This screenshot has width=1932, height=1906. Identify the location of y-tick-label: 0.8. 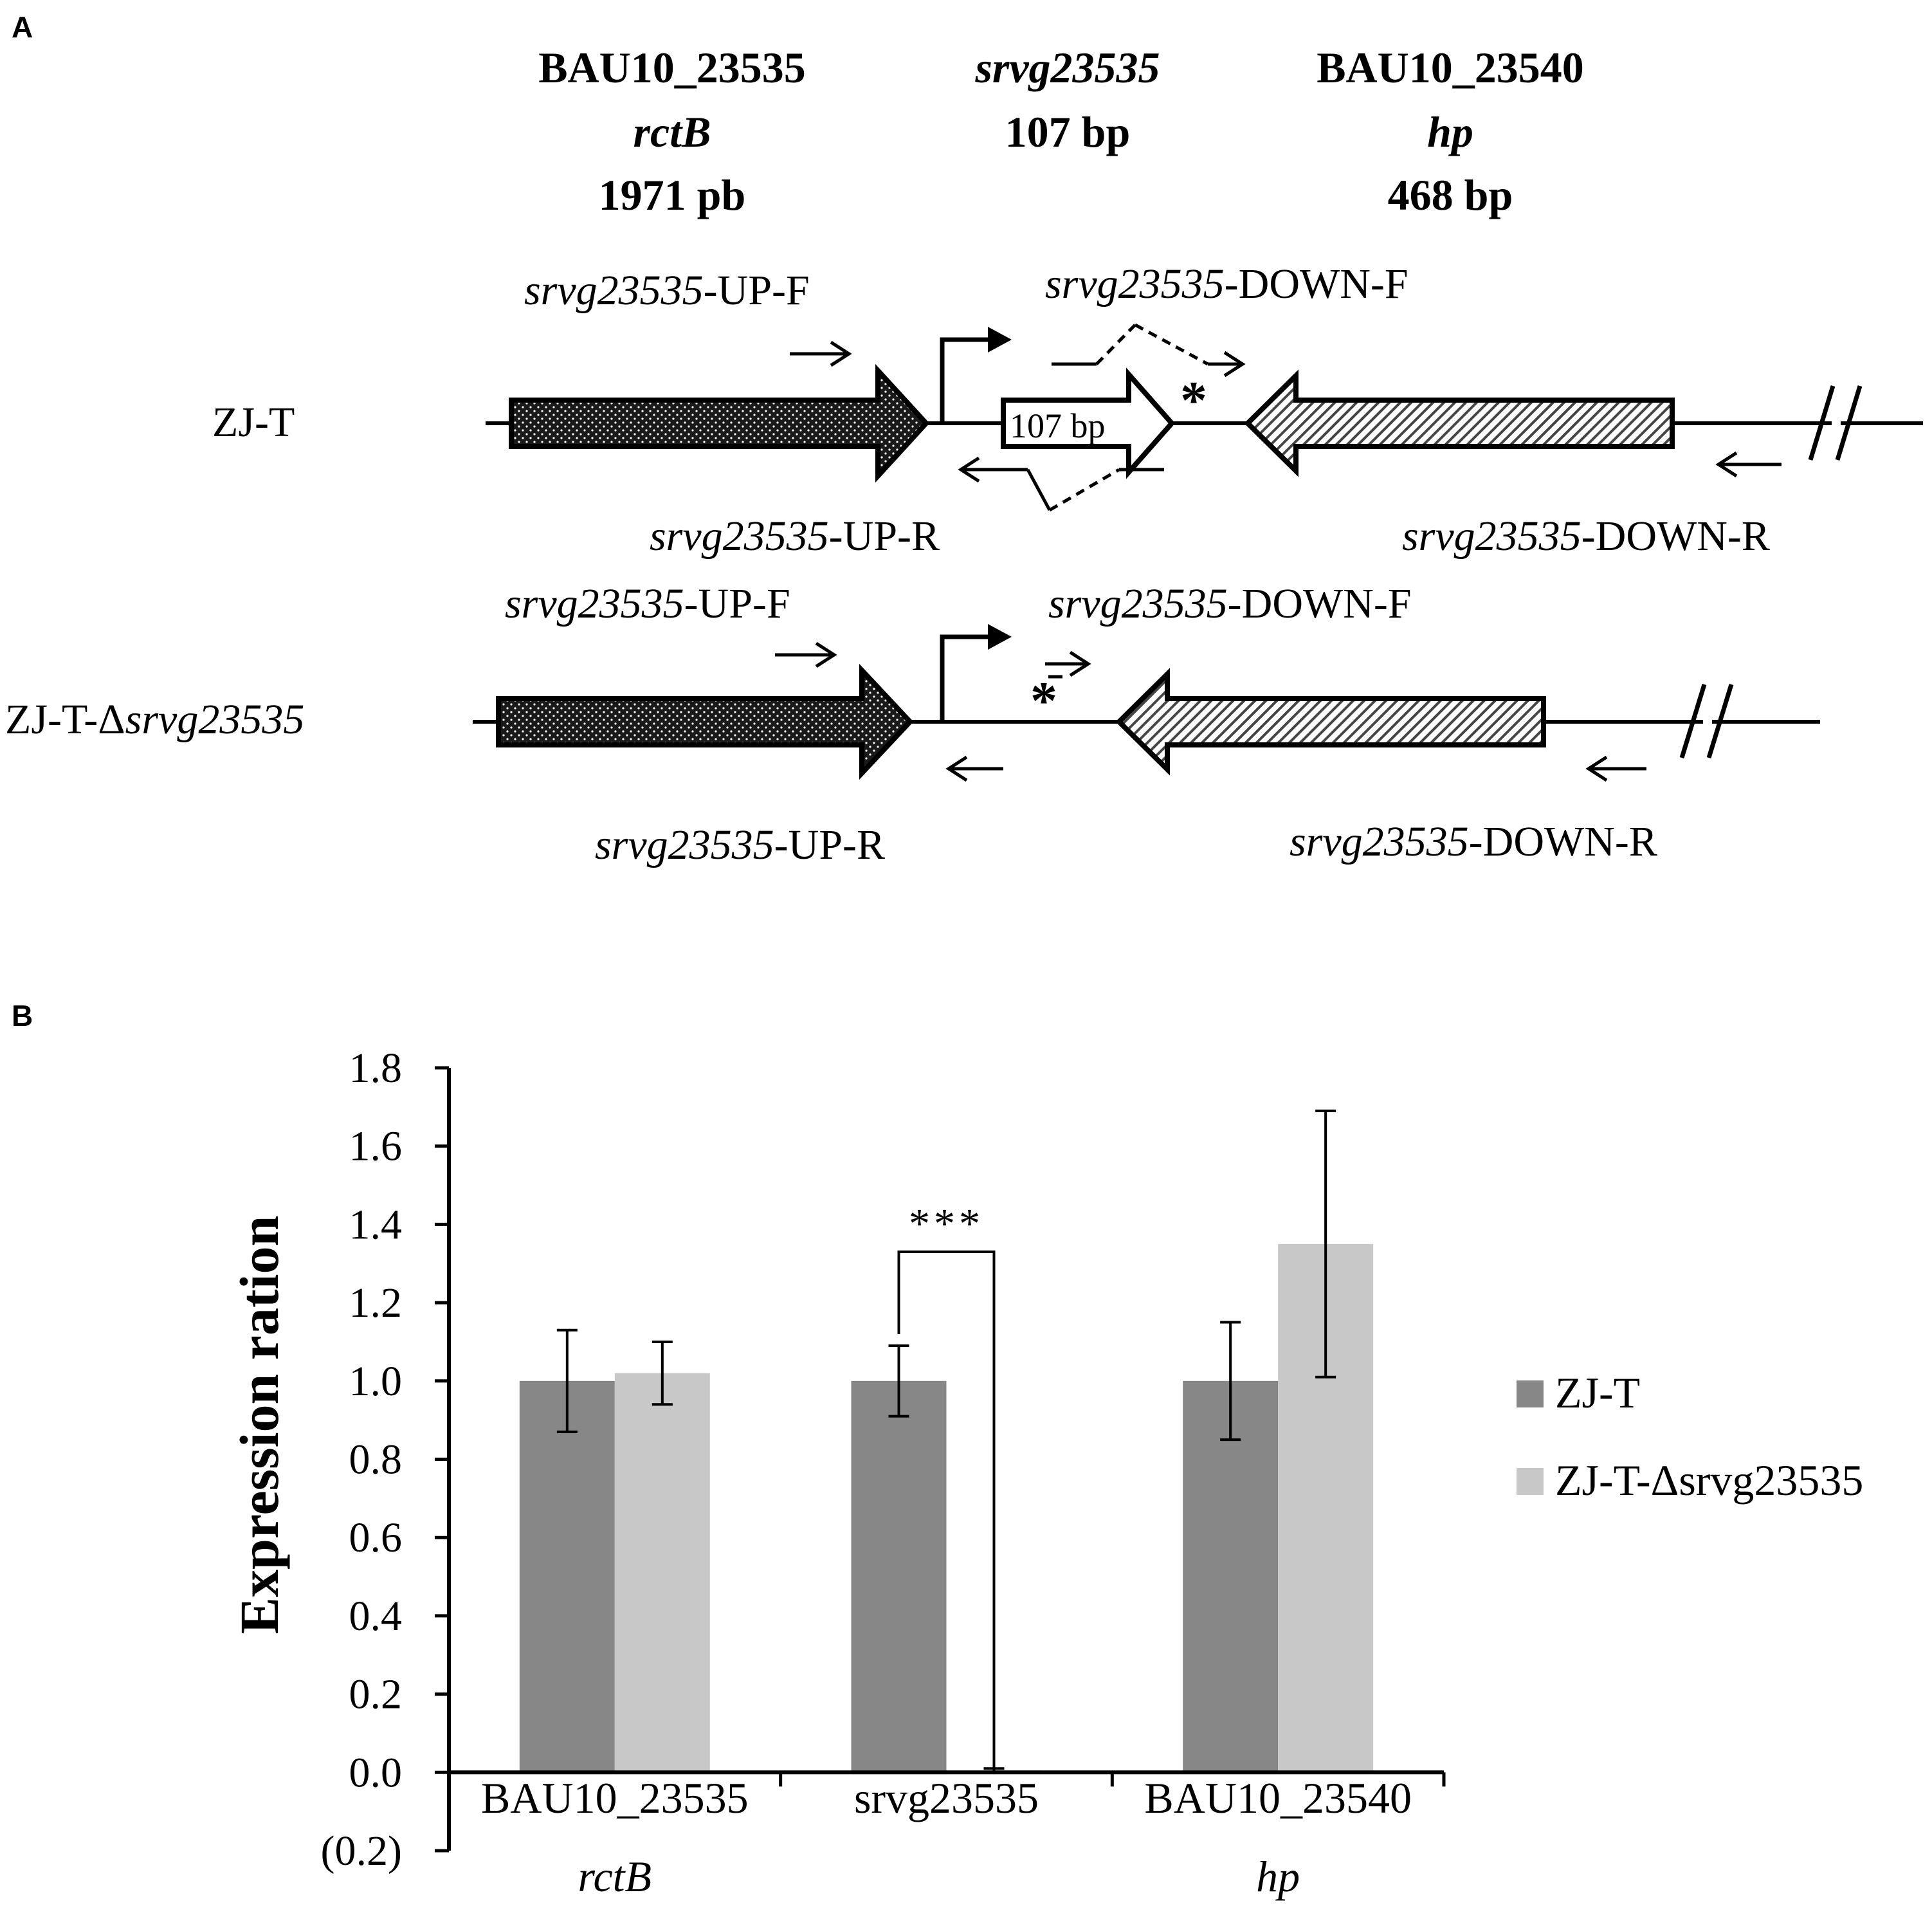
(376, 1459).